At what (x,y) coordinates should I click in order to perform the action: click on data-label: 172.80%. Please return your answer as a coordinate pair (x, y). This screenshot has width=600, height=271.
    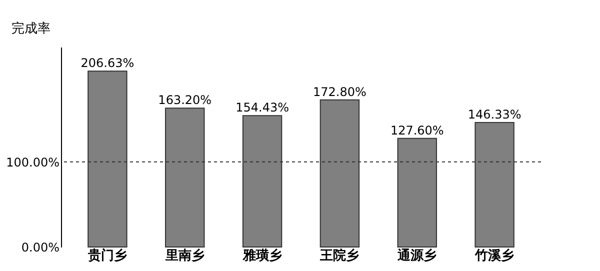
    Looking at the image, I should click on (339, 91).